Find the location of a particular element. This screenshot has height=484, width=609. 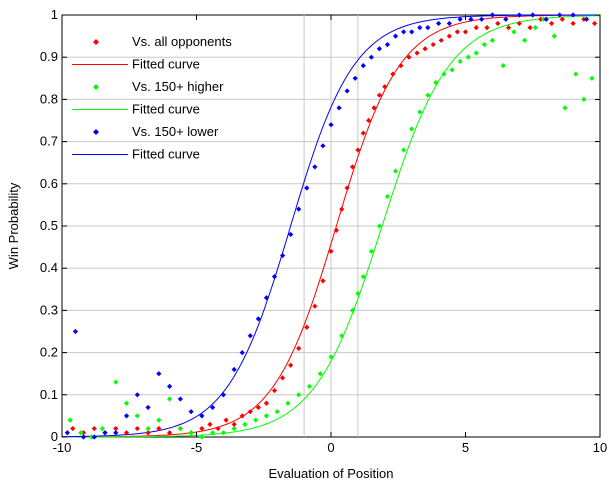

y-tick-label: 0 is located at coordinates (54, 436).